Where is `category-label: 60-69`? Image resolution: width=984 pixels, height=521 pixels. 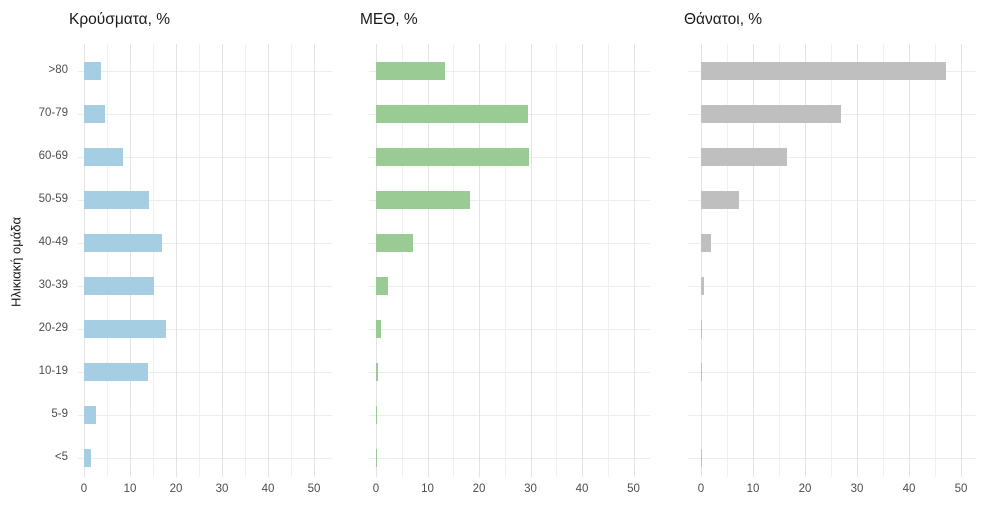
category-label: 60-69 is located at coordinates (53, 156).